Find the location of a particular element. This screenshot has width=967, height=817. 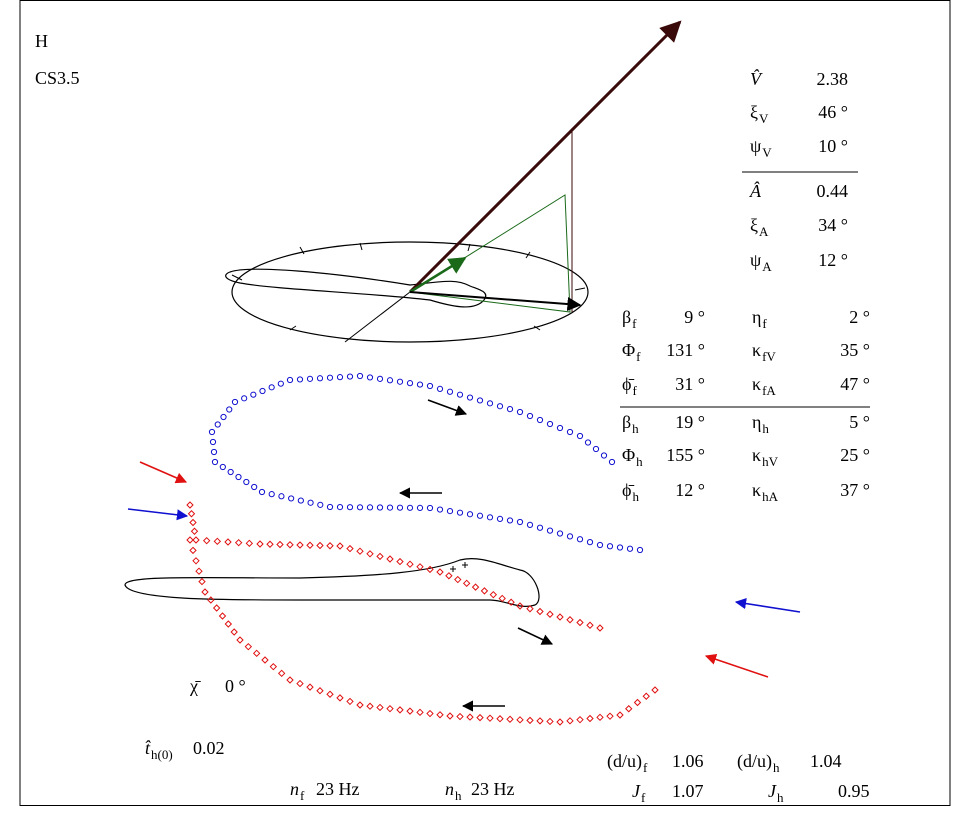

value: 19 ° is located at coordinates (690, 422).